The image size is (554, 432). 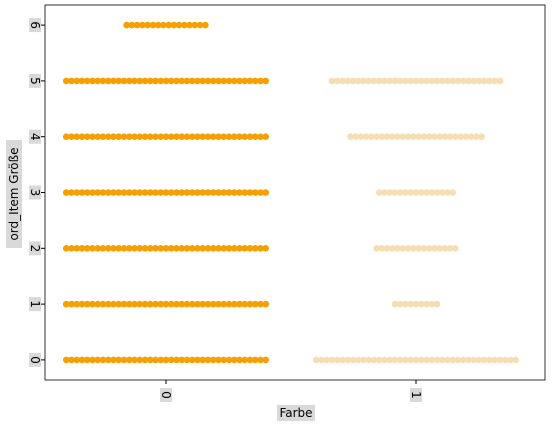 I want to click on y-tick-label: 2, so click(x=35, y=248).